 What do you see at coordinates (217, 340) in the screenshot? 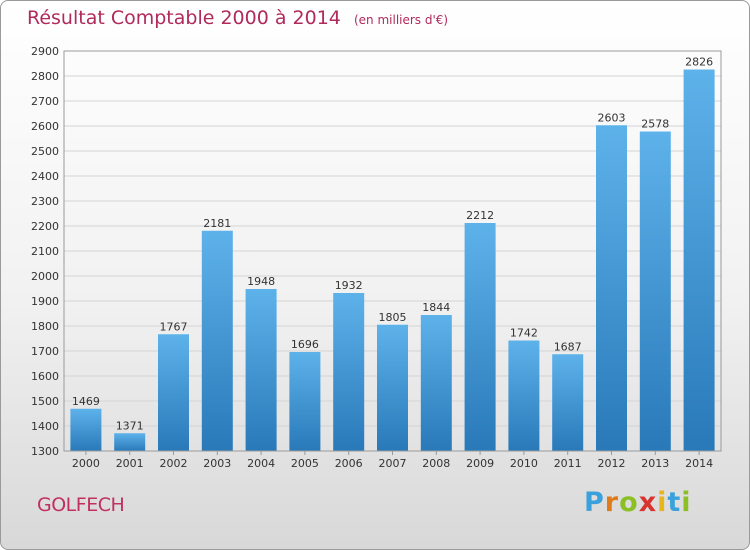
I see `bar-2003` at bounding box center [217, 340].